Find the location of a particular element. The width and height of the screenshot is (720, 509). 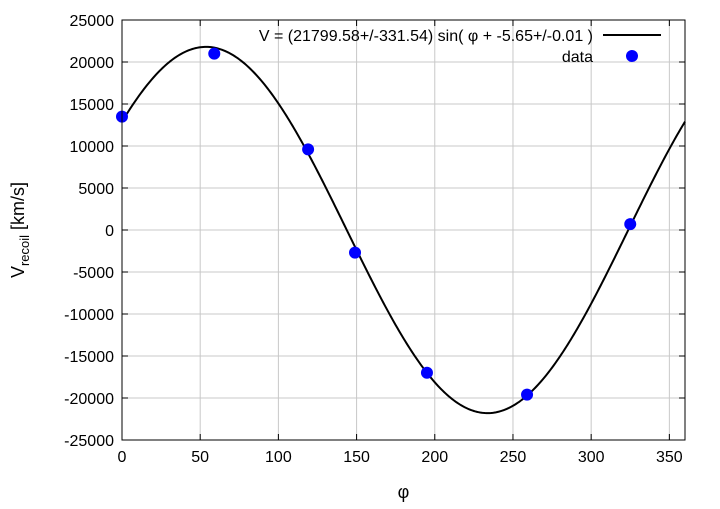

x-tick-label: 250 is located at coordinates (513, 457).